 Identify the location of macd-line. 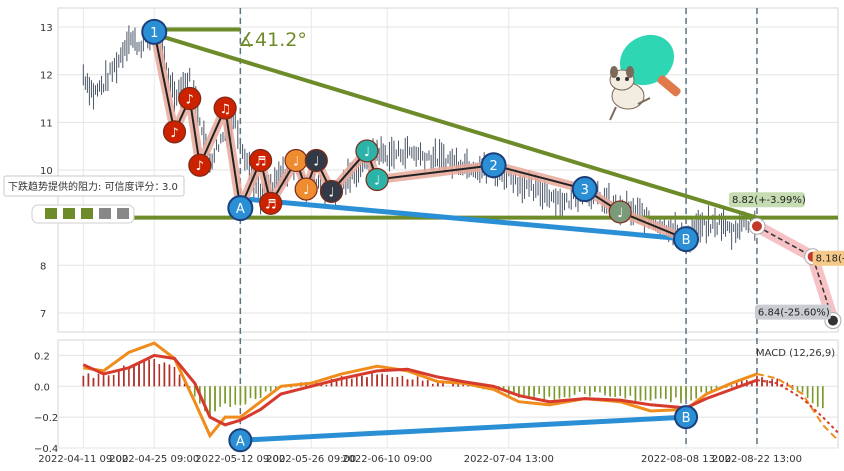
(420, 390).